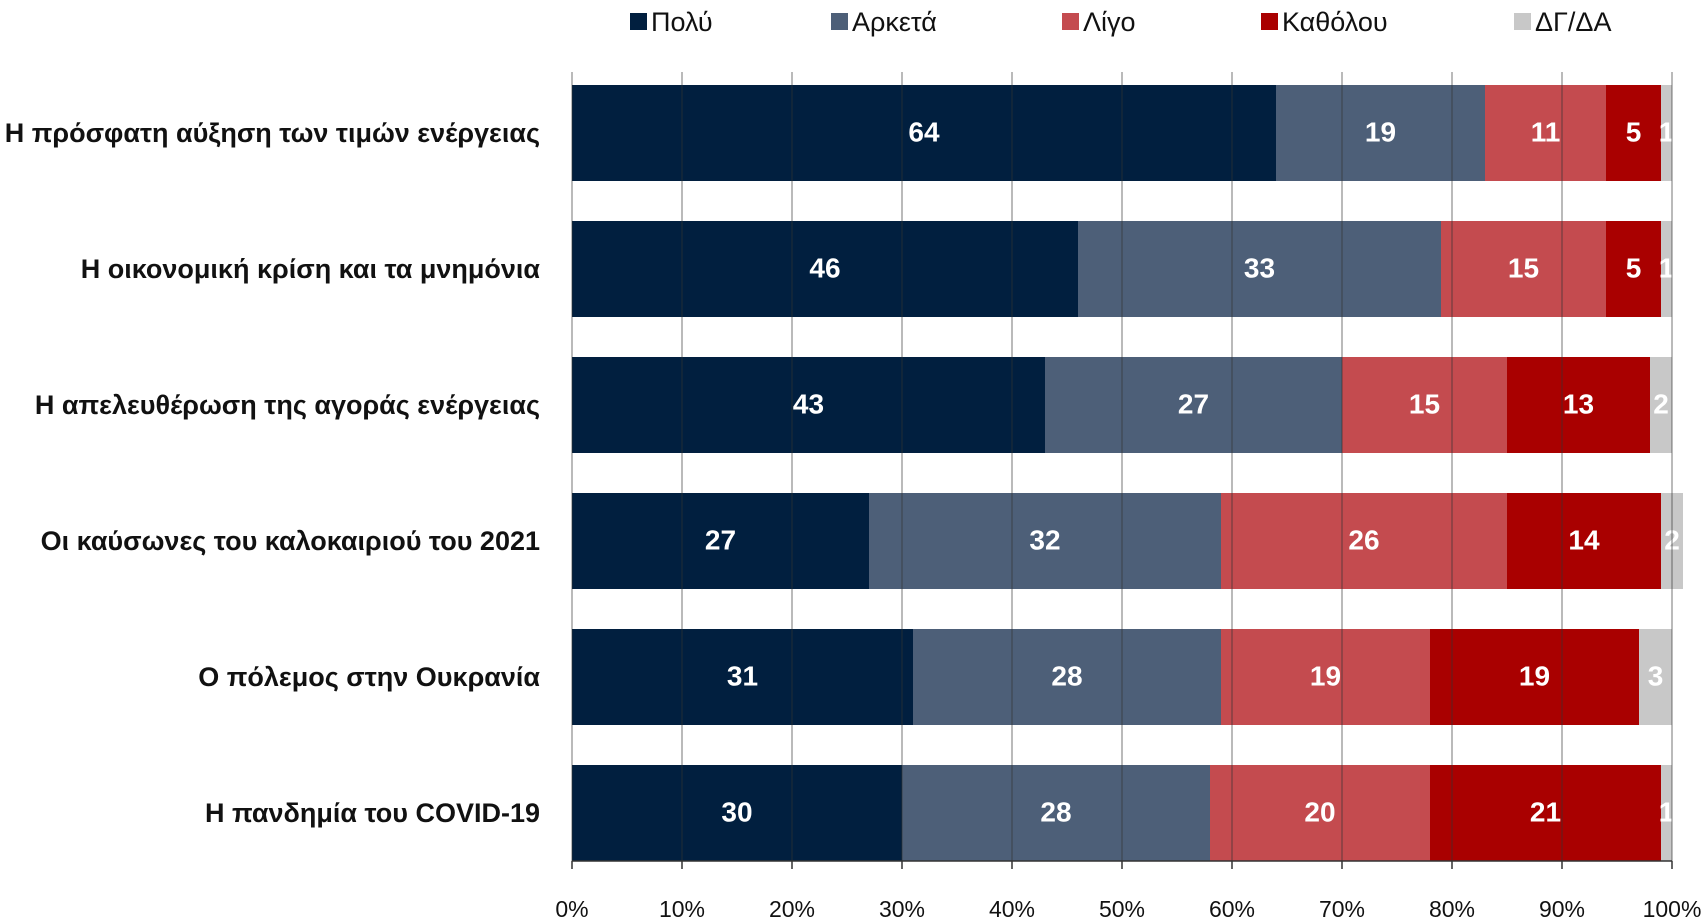 This screenshot has height=924, width=1706. Describe the element at coordinates (1573, 22) in the screenshot. I see `legend-label: ΔΓ/ΔΑ` at that location.